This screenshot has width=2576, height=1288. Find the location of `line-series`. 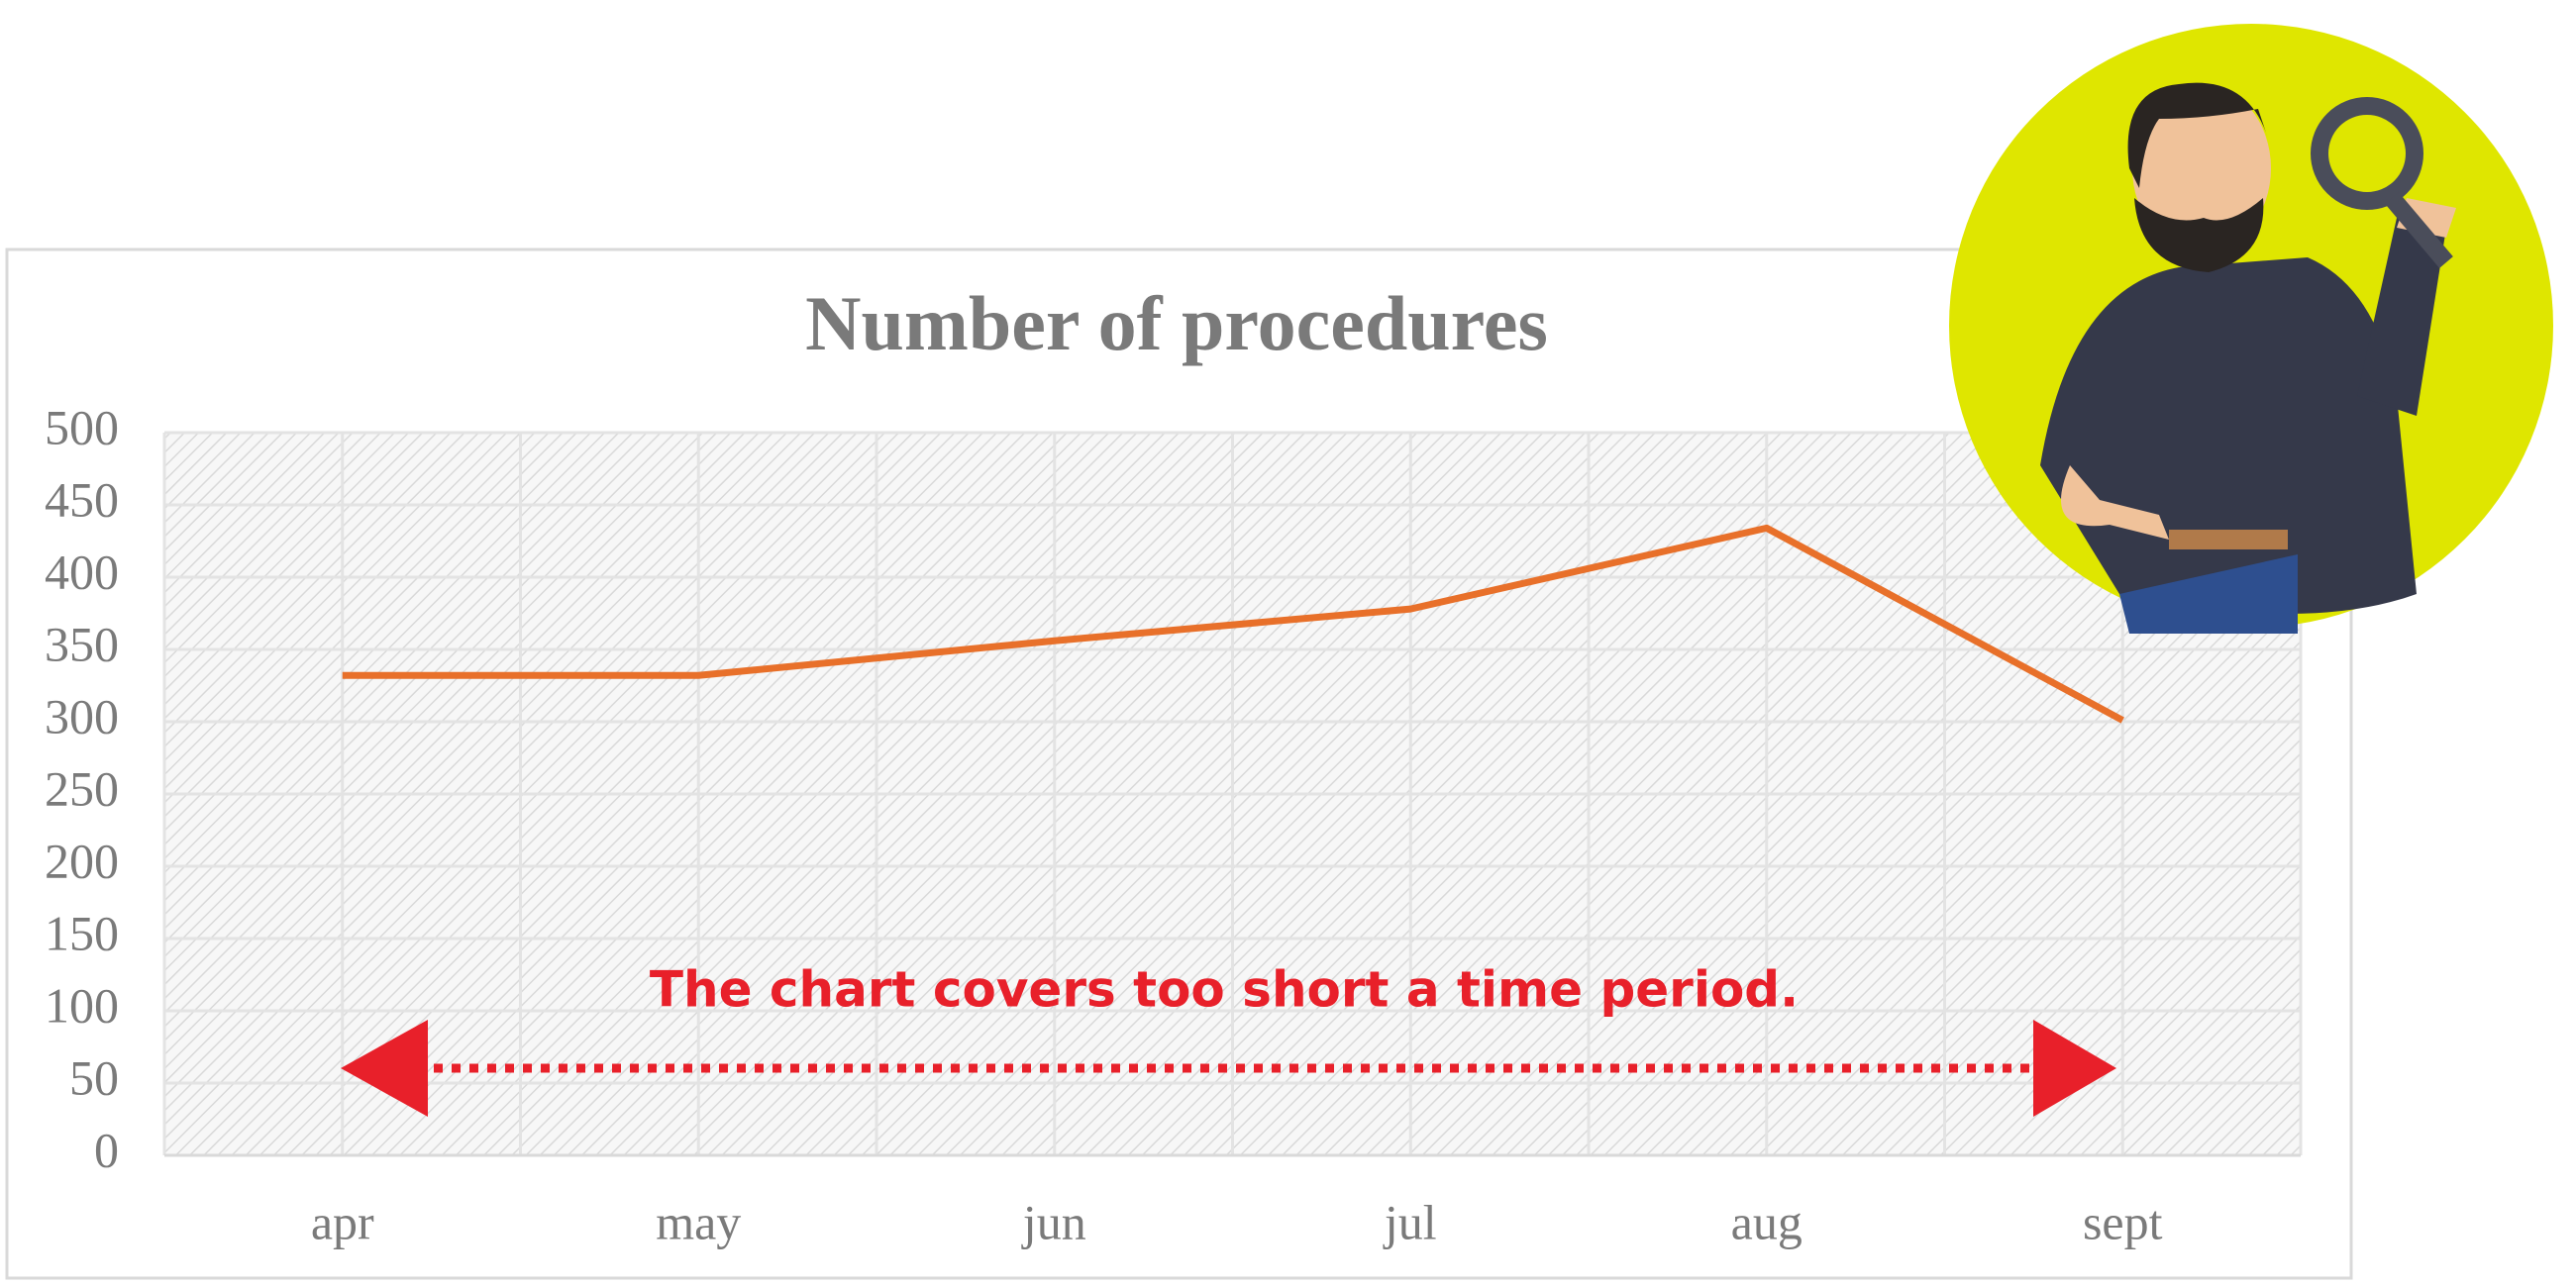

line-series is located at coordinates (1233, 624).